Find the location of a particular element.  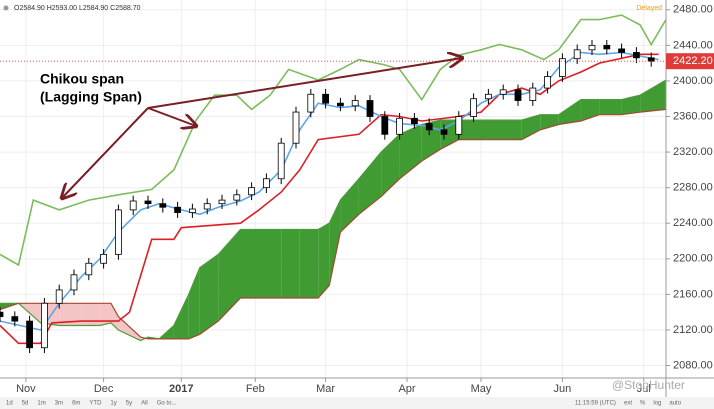

x-tick-label: Jul is located at coordinates (644, 389).